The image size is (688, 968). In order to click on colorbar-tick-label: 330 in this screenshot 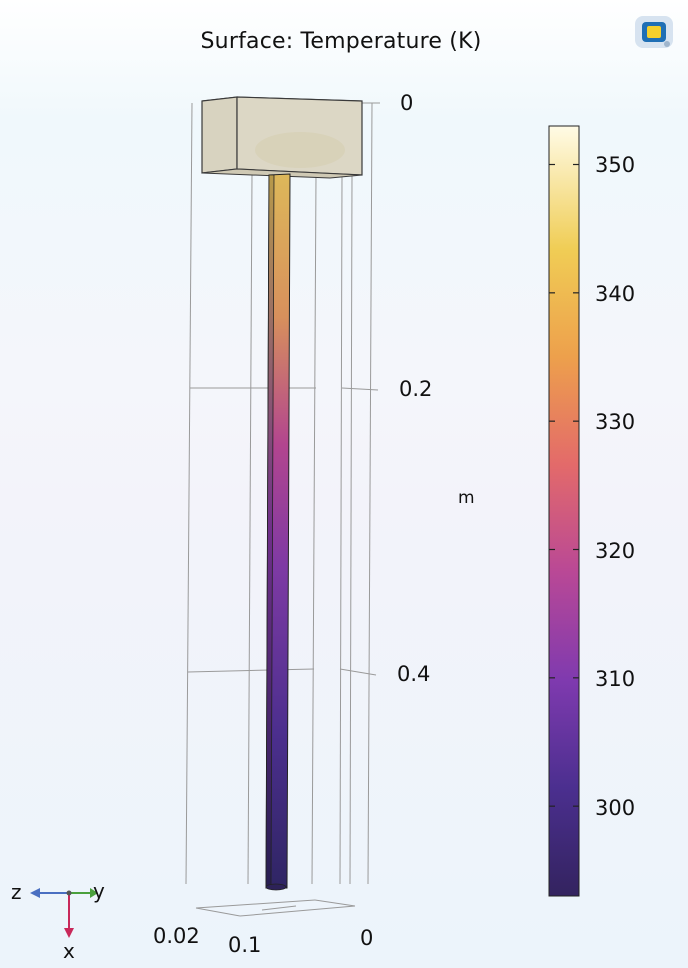, I will do `click(615, 422)`.